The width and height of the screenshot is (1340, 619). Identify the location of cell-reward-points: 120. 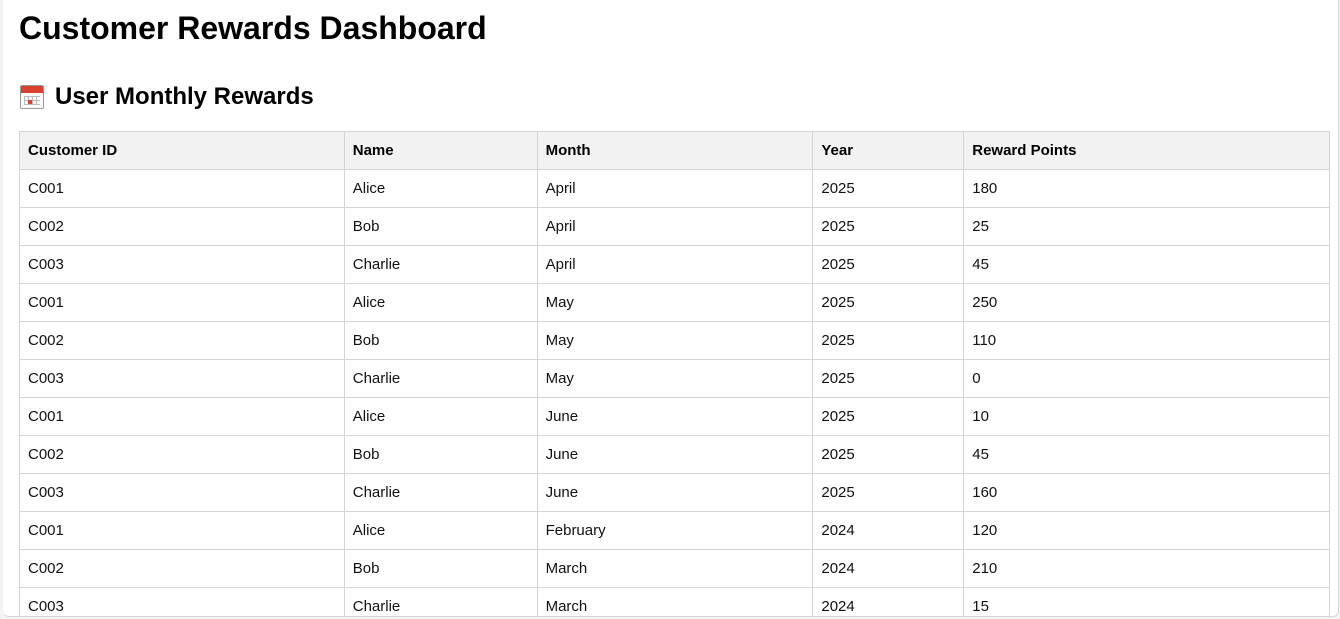
(1146, 530).